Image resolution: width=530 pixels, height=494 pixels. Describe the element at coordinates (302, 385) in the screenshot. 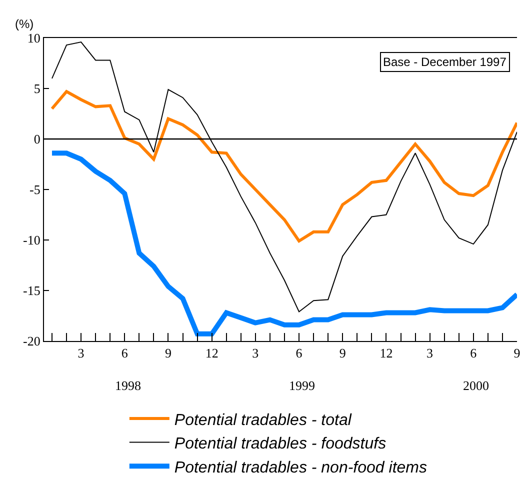

I see `text: 1999` at that location.